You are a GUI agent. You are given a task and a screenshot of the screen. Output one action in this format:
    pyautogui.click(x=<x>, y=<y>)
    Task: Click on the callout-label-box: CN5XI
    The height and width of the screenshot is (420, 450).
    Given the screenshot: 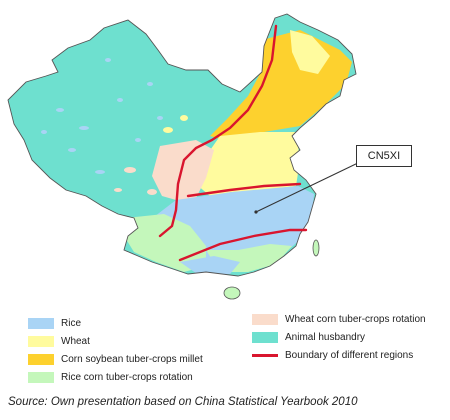 What is the action you would take?
    pyautogui.click(x=384, y=156)
    